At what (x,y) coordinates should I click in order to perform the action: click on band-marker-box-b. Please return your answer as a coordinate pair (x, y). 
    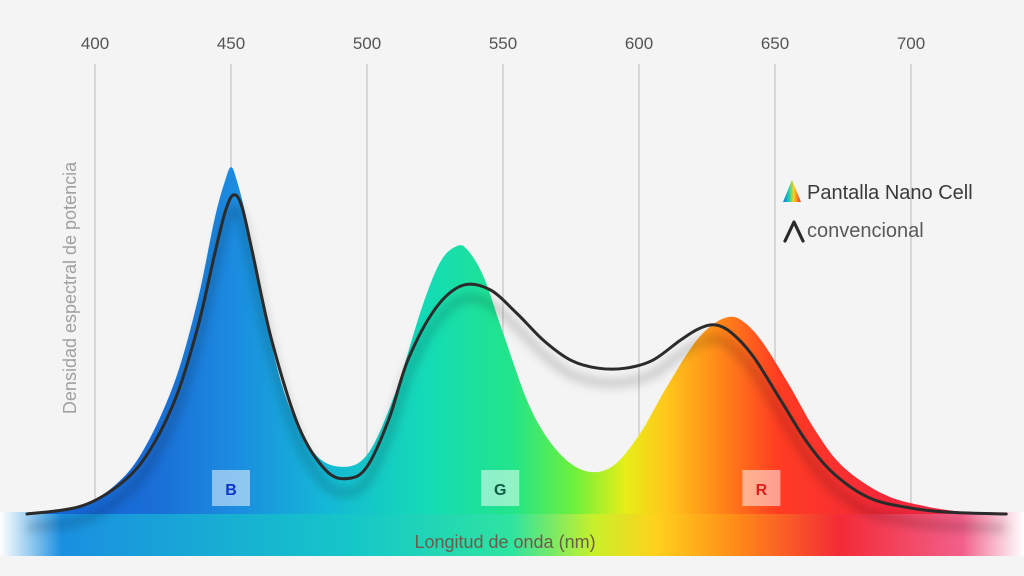
    Looking at the image, I should click on (231, 488).